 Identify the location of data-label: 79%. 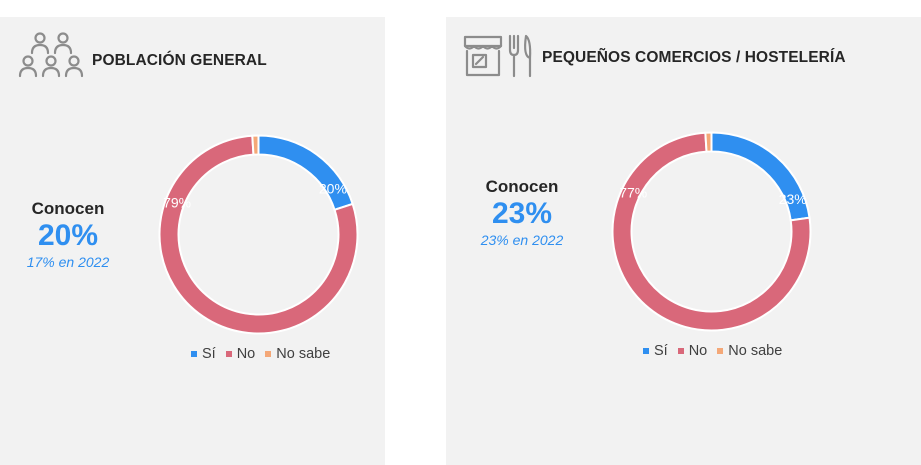
(177, 202).